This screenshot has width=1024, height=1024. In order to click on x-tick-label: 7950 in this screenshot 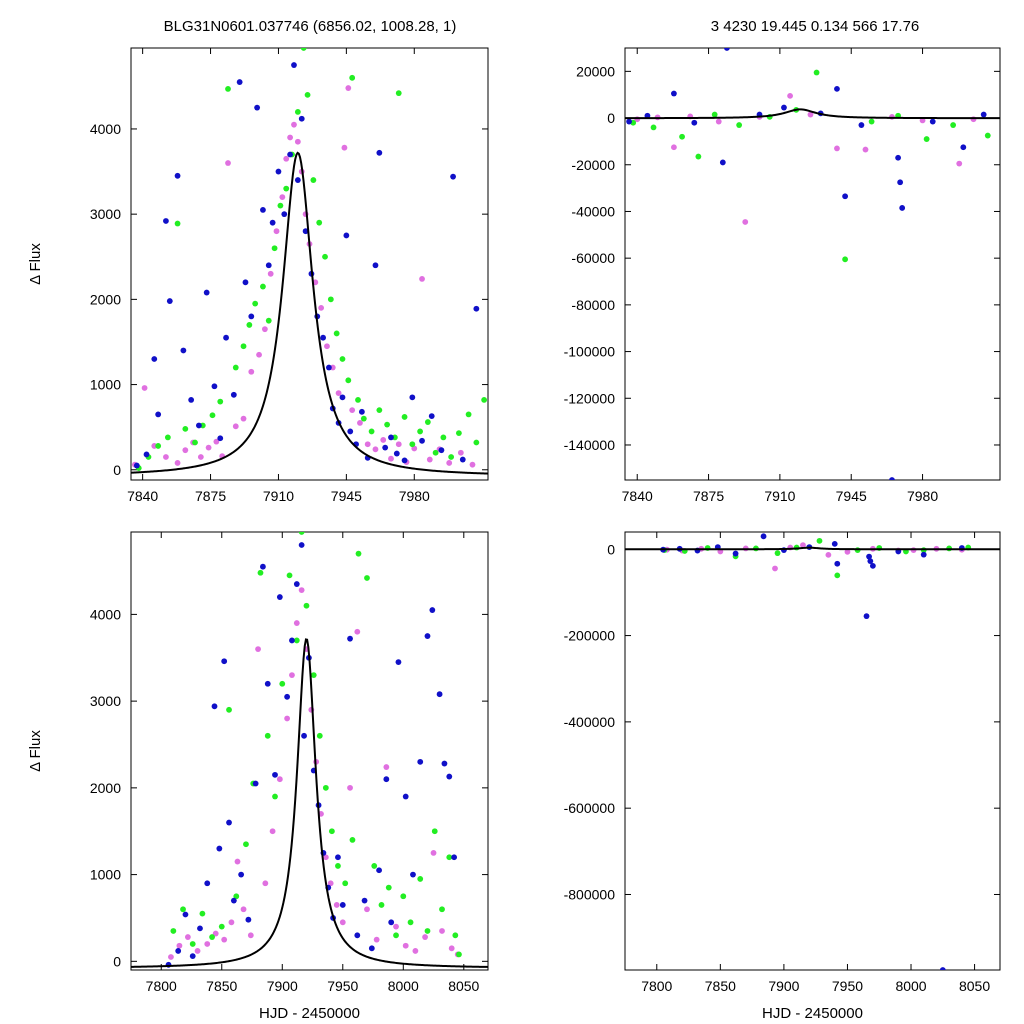, I will do `click(847, 986)`.